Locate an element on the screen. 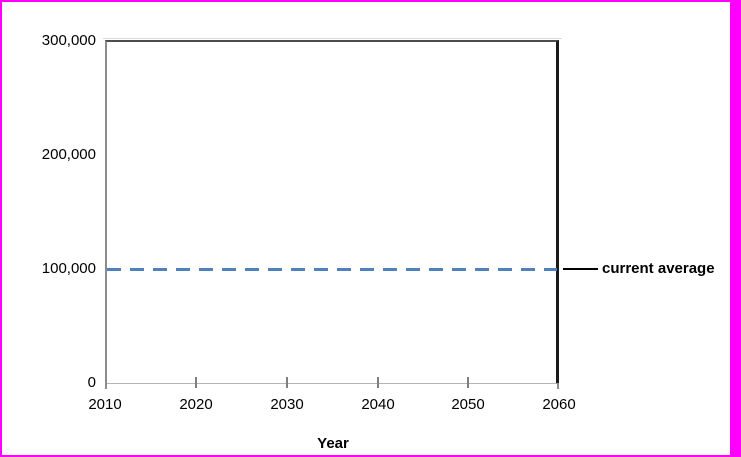 This screenshot has width=741, height=457. x-axis-tick-label: 2050 is located at coordinates (468, 404).